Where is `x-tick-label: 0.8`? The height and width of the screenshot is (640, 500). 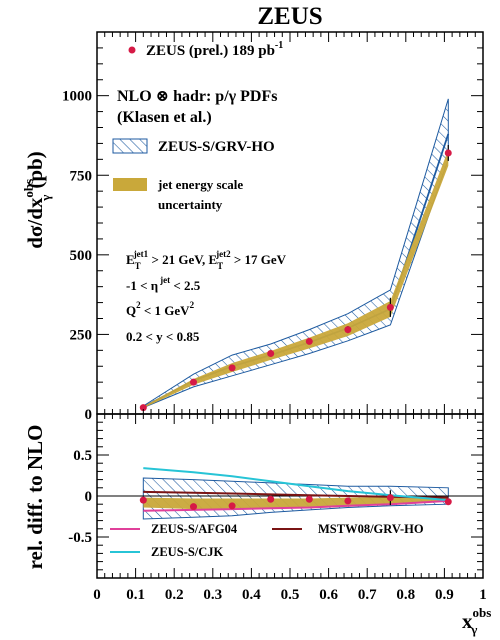 x-tick-label: 0.8 is located at coordinates (405, 595).